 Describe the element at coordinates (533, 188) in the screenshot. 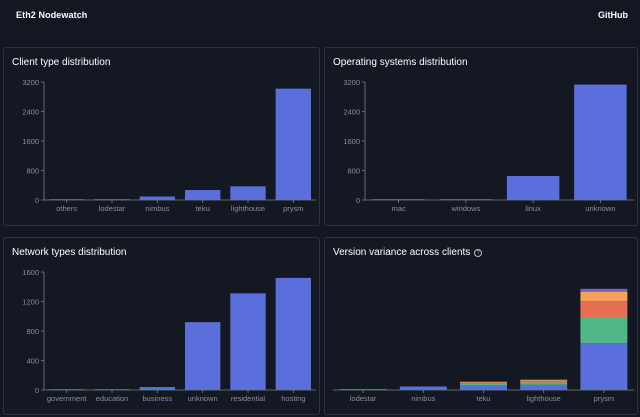

I see `bar-linux` at that location.